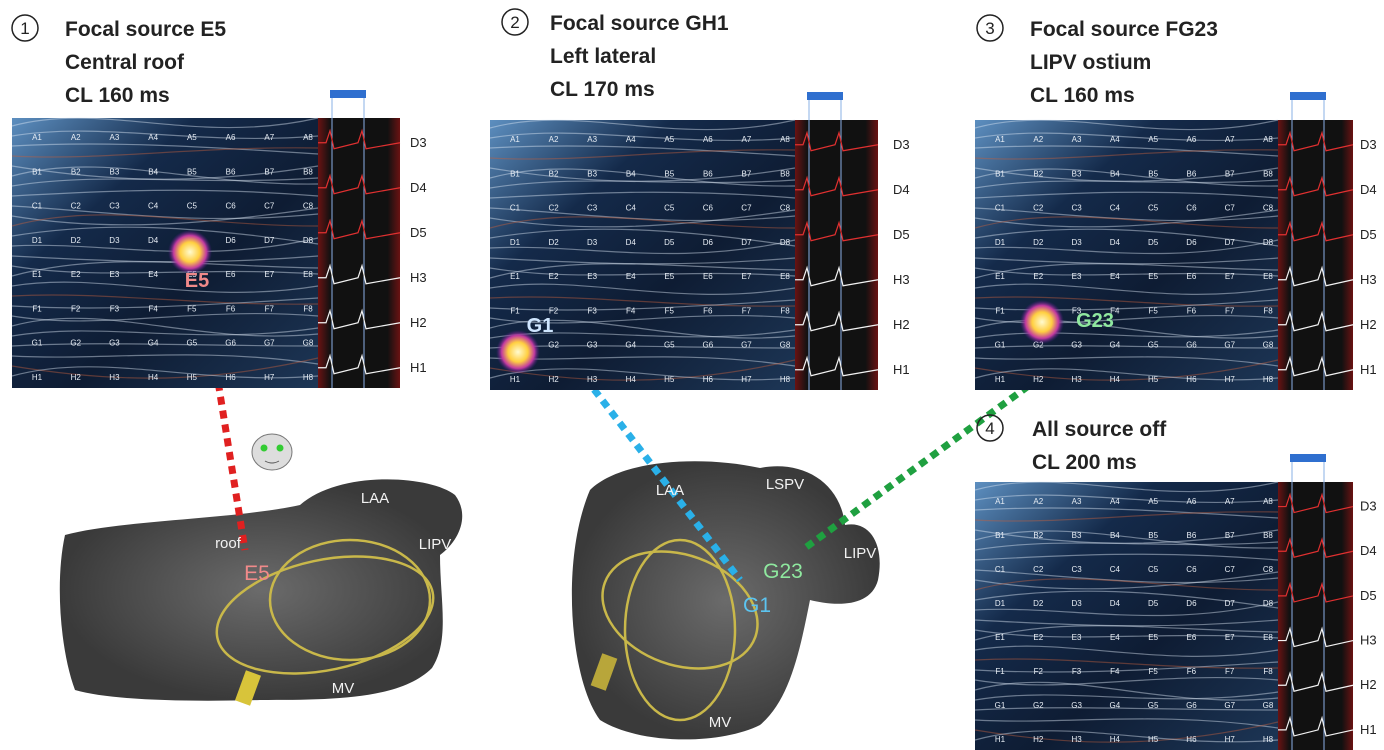  I want to click on electrode-label: F6, so click(231, 308).